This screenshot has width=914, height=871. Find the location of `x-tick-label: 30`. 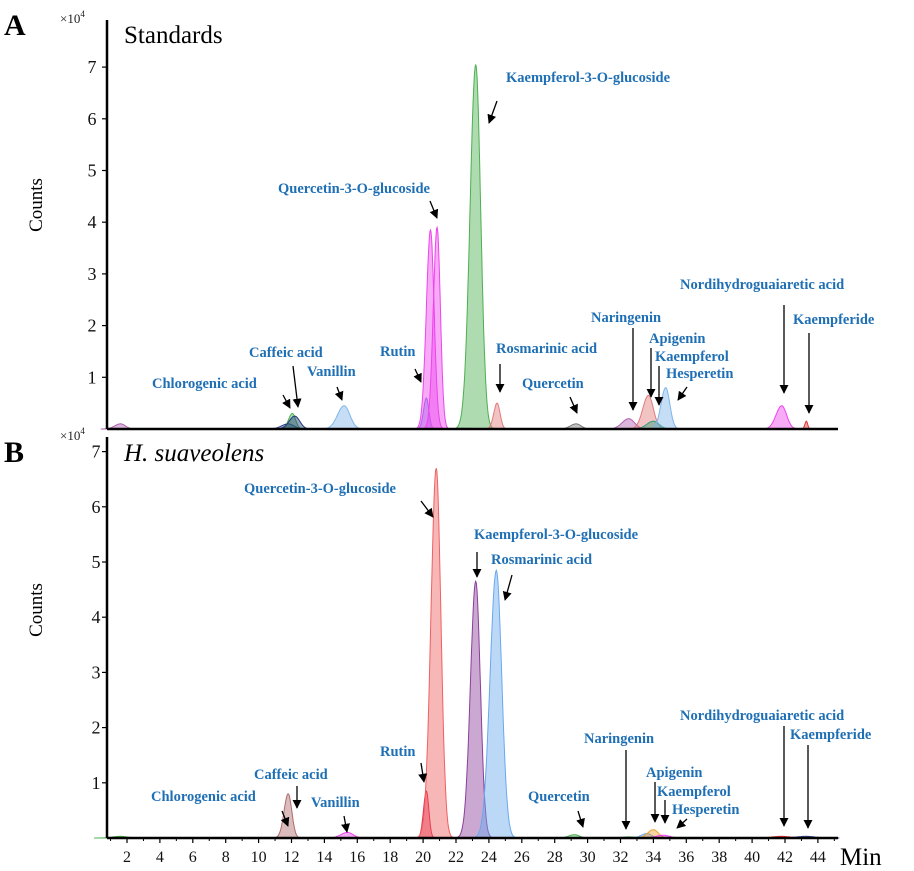

x-tick-label: 30 is located at coordinates (588, 857).